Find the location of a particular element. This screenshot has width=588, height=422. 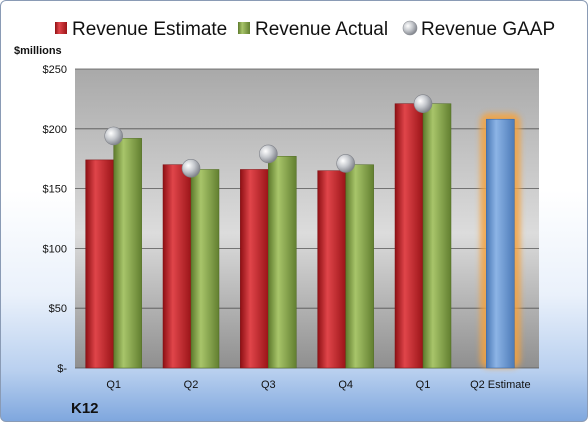

bar-revenue-estimate-projected is located at coordinates (500, 243).